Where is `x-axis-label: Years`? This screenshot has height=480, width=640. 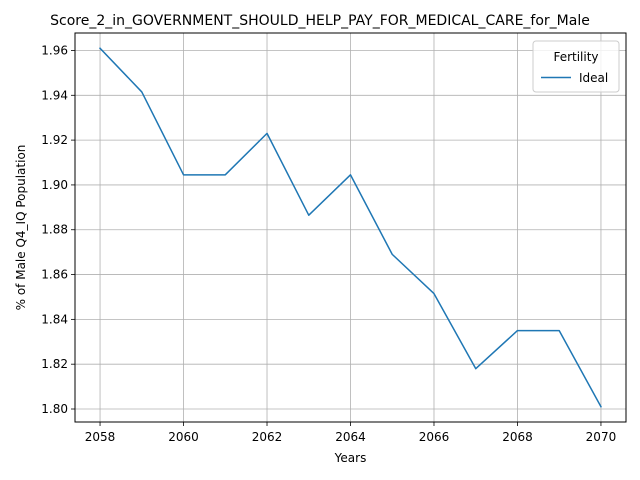
x-axis-label: Years is located at coordinates (350, 458).